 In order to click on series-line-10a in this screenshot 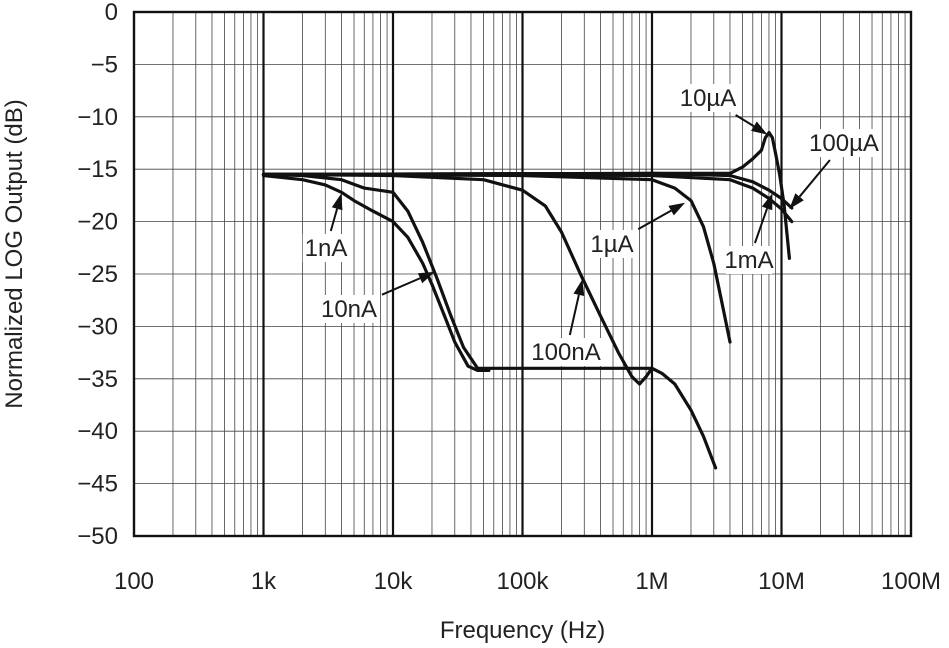, I will do `click(526, 195)`.